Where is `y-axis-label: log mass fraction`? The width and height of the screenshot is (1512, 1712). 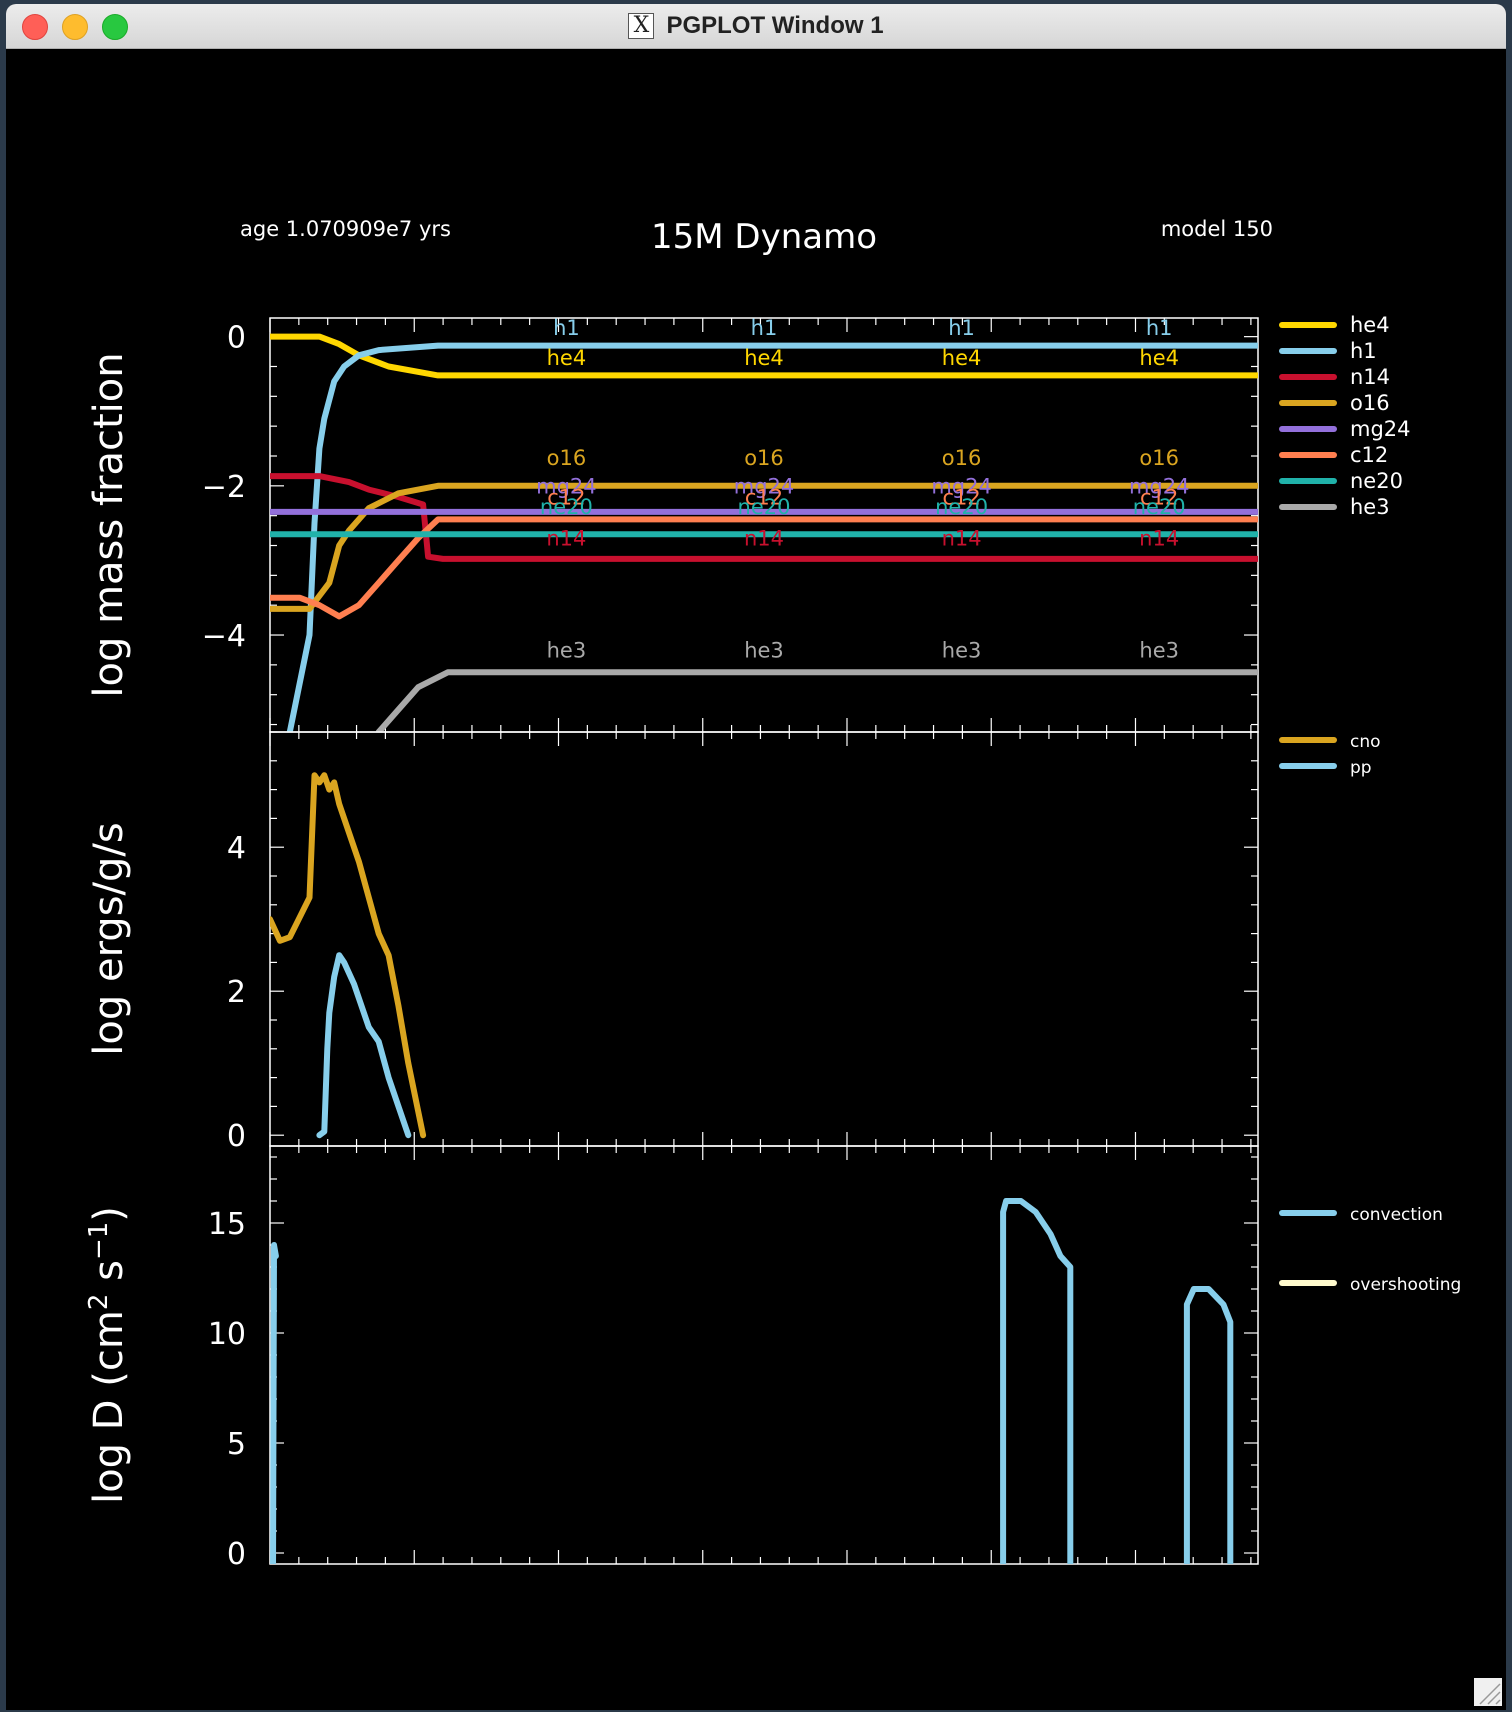
y-axis-label: log mass fraction is located at coordinates (109, 524).